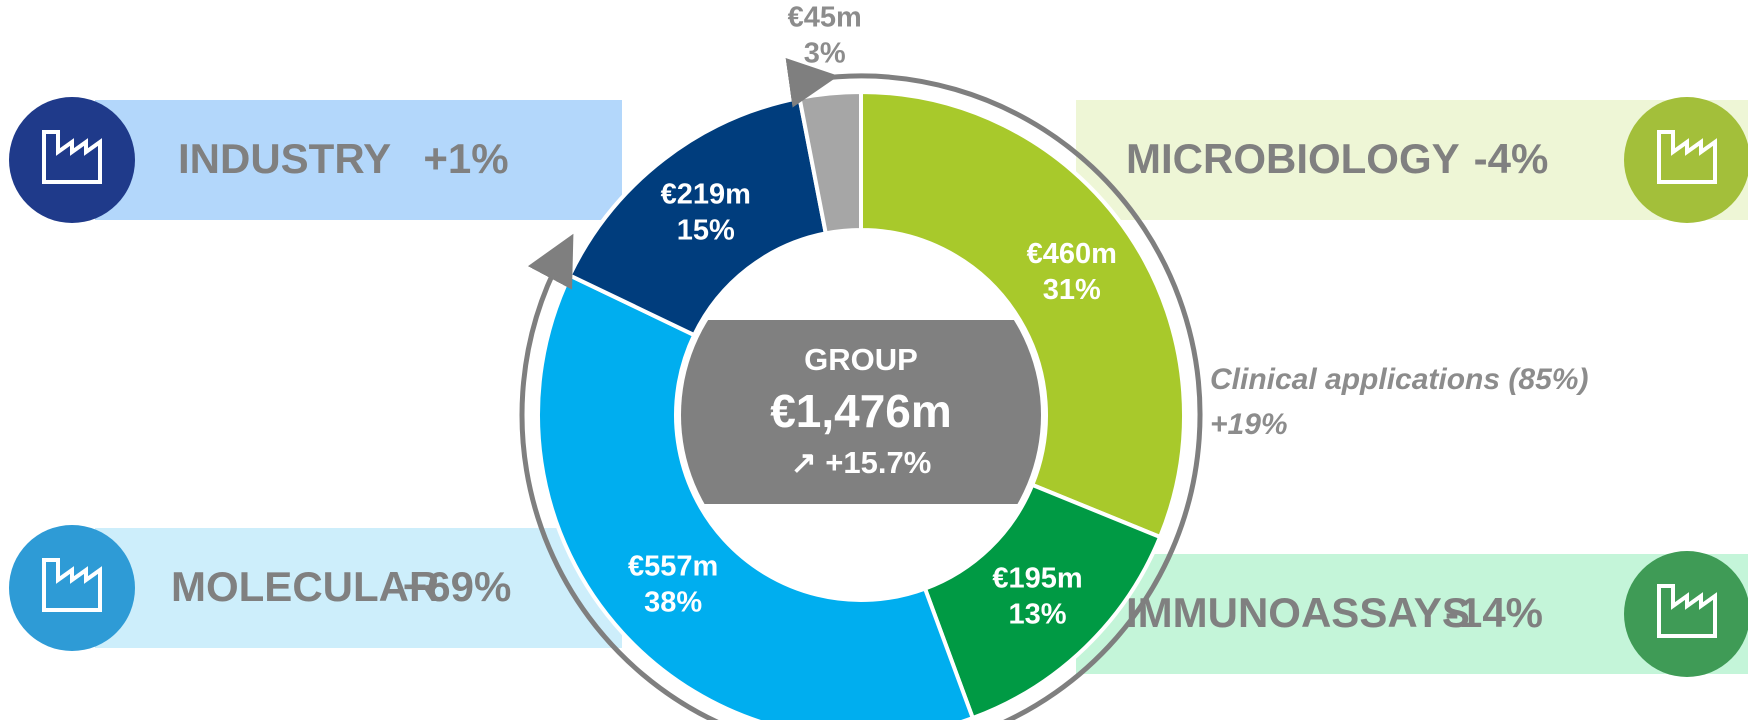 This screenshot has height=720, width=1748. What do you see at coordinates (673, 567) in the screenshot?
I see `value-label: €557m` at bounding box center [673, 567].